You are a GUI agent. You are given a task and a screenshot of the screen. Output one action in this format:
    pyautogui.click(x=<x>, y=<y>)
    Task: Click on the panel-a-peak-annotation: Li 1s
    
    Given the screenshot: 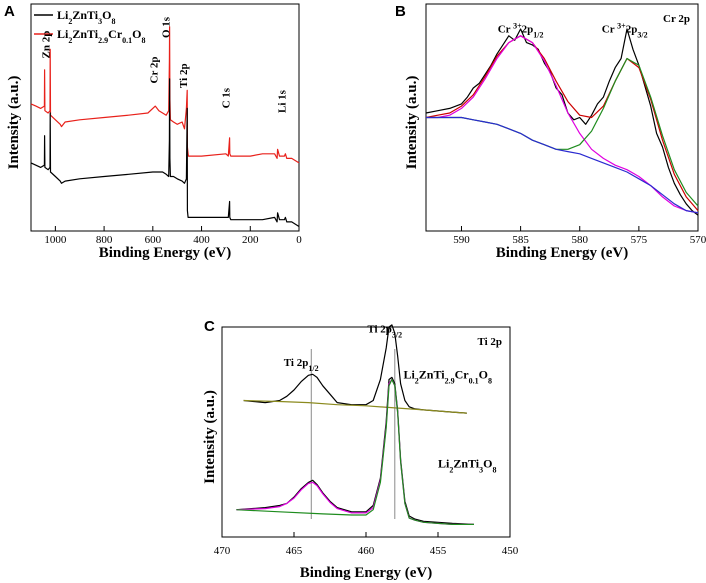 What is the action you would take?
    pyautogui.click(x=282, y=101)
    